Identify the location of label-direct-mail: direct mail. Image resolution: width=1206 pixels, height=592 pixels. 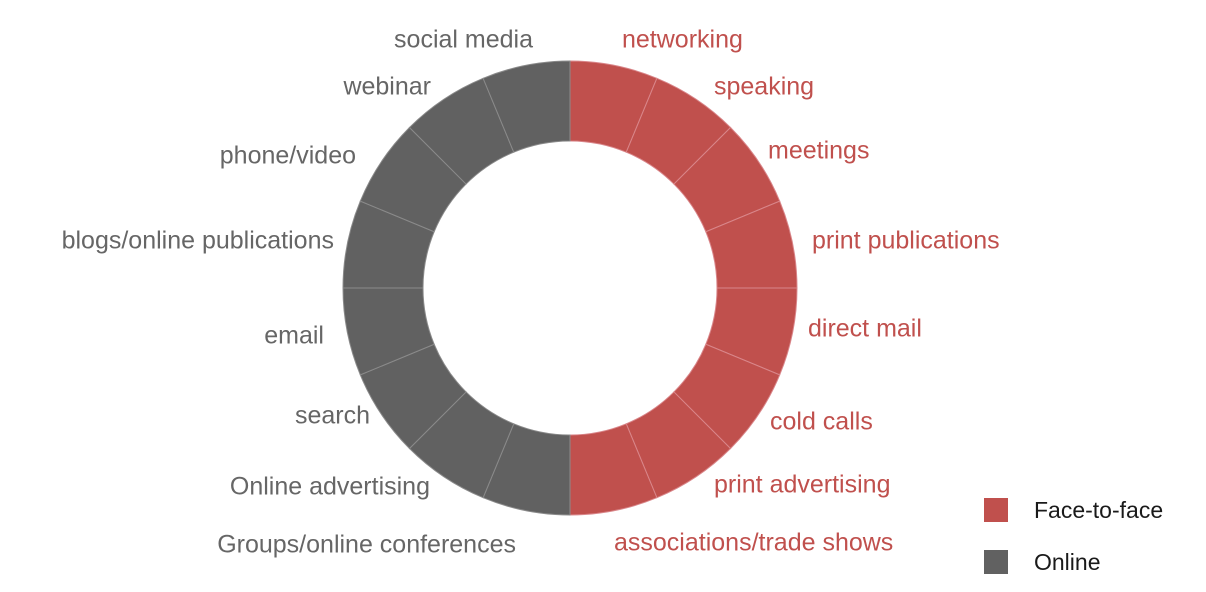
(865, 329).